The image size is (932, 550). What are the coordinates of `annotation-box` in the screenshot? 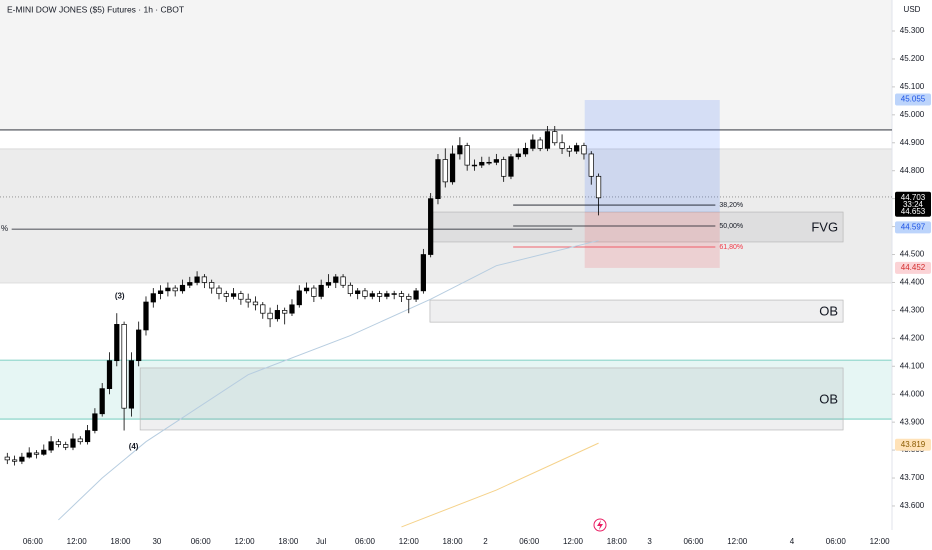 It's located at (636, 311).